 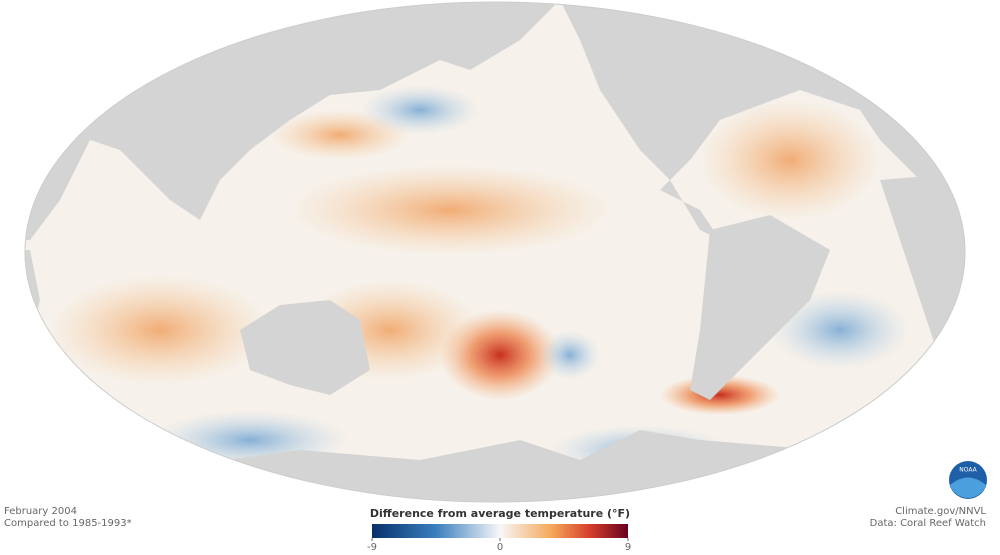 I want to click on baseline: Compared to 1985-1993*, so click(x=68, y=523).